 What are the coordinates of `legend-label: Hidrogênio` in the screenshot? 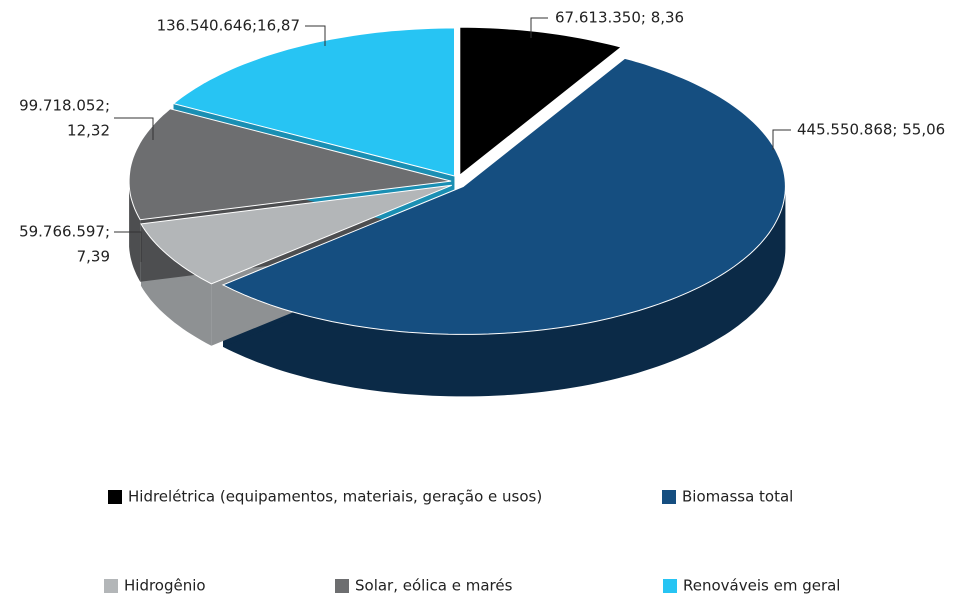 It's located at (165, 586).